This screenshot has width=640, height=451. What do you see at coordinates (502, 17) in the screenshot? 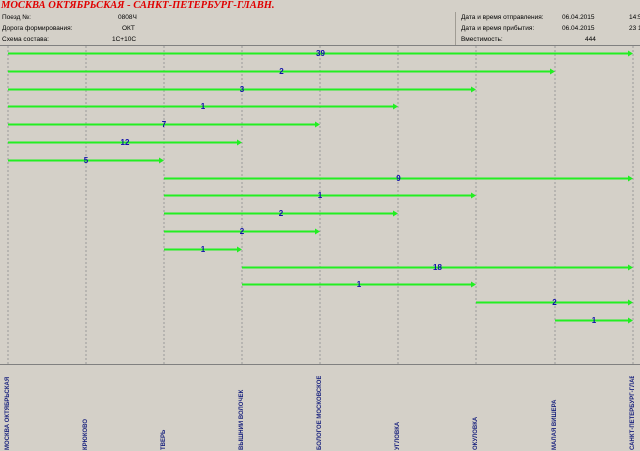
I see `departure-label: Дата и время отправления:` at bounding box center [502, 17].